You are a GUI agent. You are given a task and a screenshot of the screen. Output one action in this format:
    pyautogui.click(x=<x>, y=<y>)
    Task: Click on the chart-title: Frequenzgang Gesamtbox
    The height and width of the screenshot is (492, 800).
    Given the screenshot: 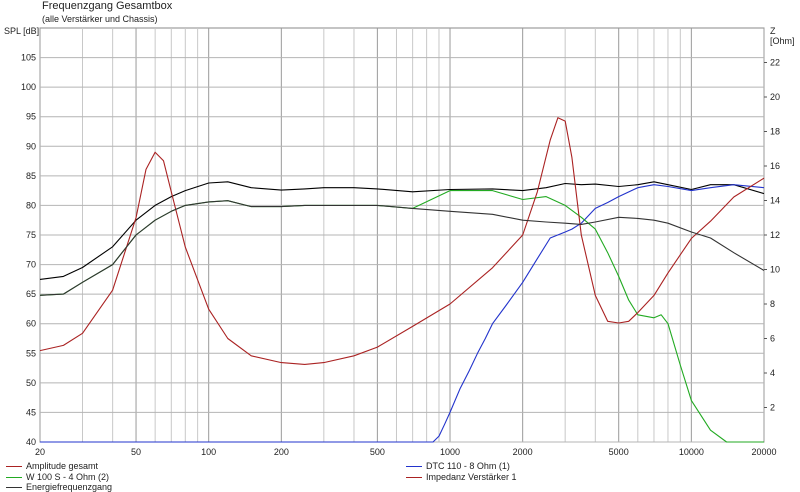 What is the action you would take?
    pyautogui.click(x=107, y=6)
    